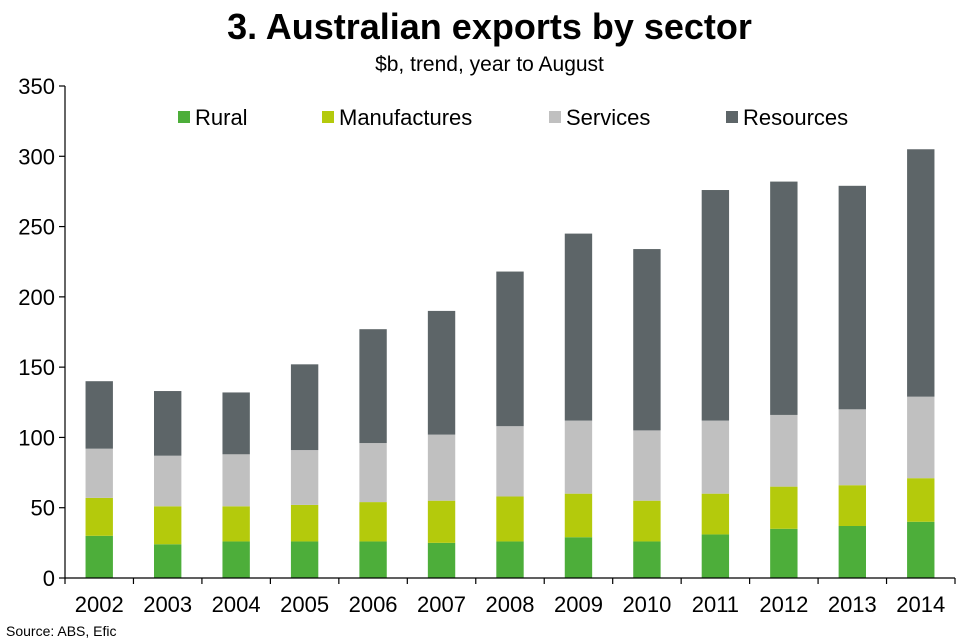 This screenshot has width=979, height=644. Describe the element at coordinates (608, 117) in the screenshot. I see `legend-label-services: Services` at that location.